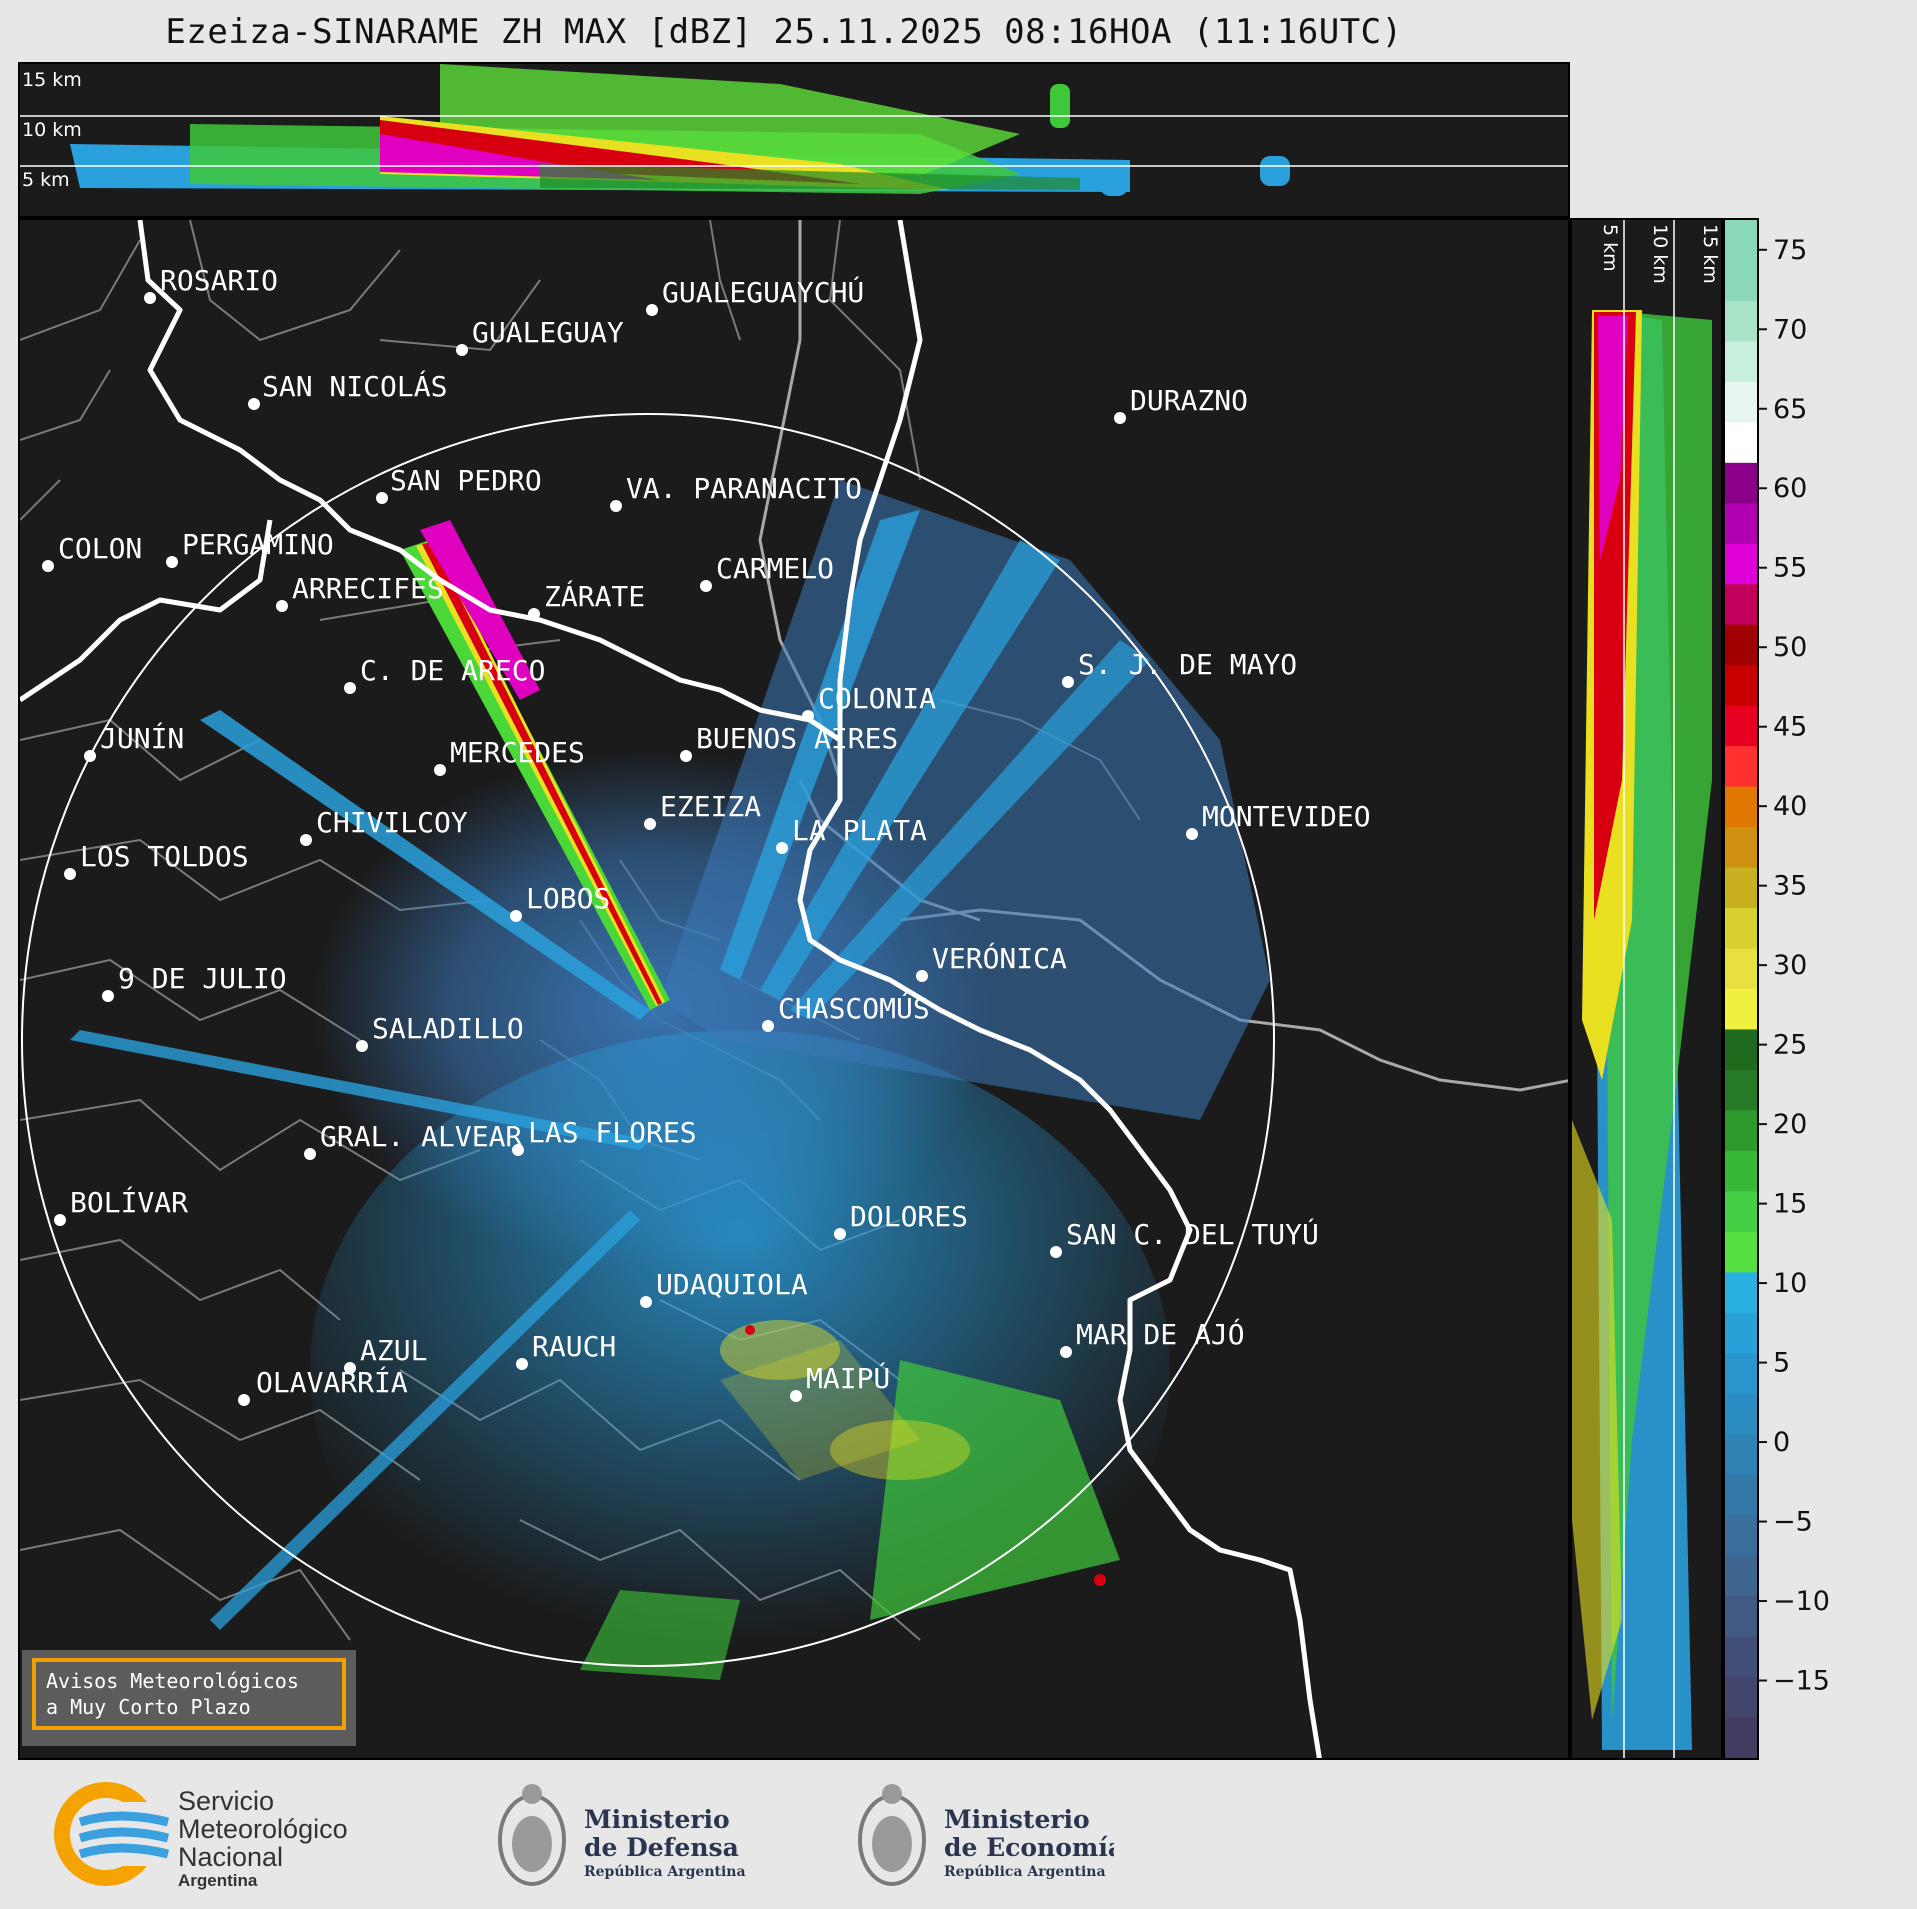  Describe the element at coordinates (604, 1136) in the screenshot. I see `city-las-flores: LAS FLORES` at that location.